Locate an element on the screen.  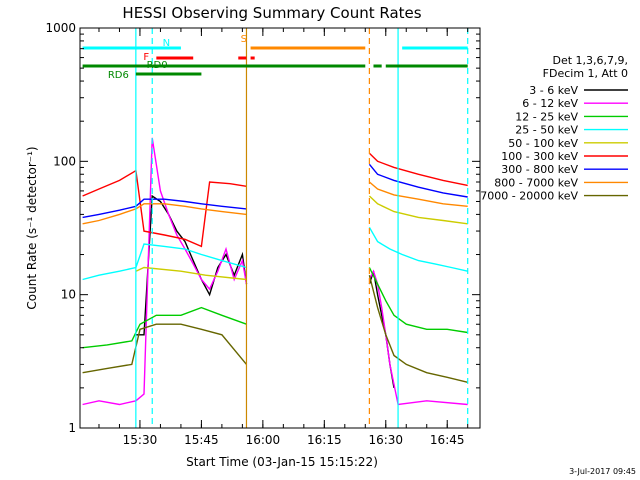
y-tick-label: 1000 is located at coordinates (60, 28).